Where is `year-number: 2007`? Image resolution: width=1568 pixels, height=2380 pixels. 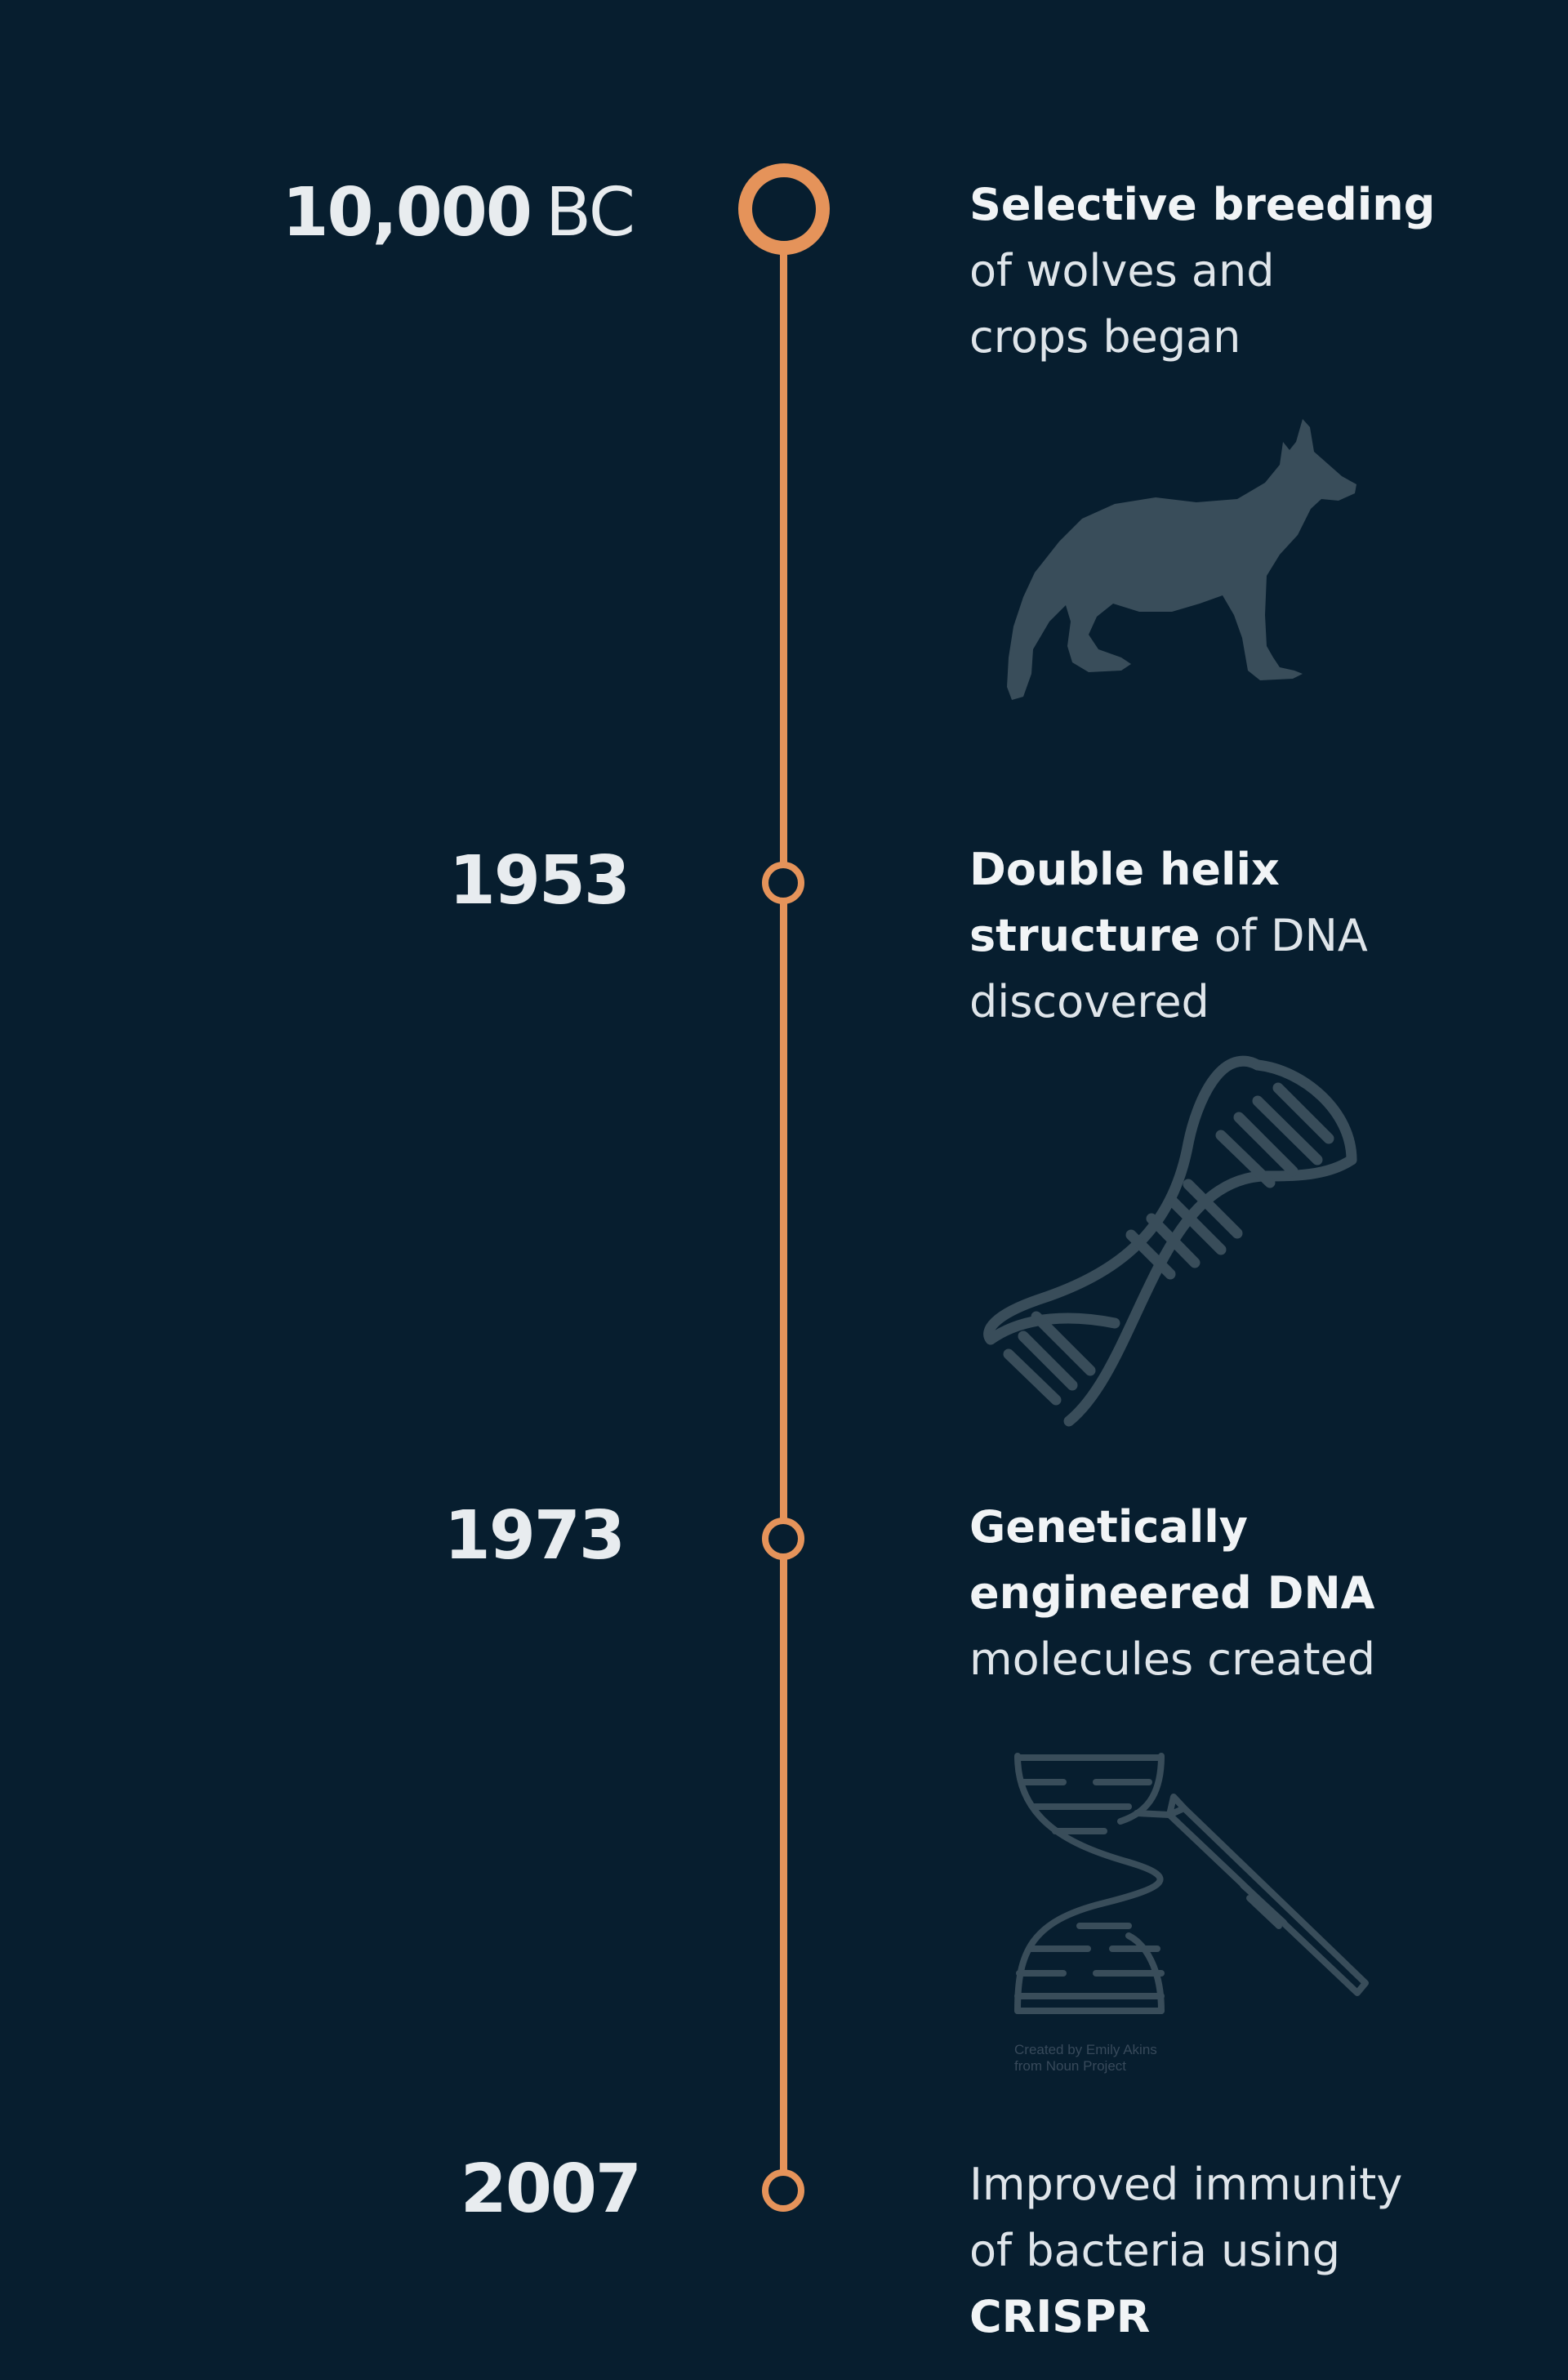
year-number: 2007 is located at coordinates (551, 2189).